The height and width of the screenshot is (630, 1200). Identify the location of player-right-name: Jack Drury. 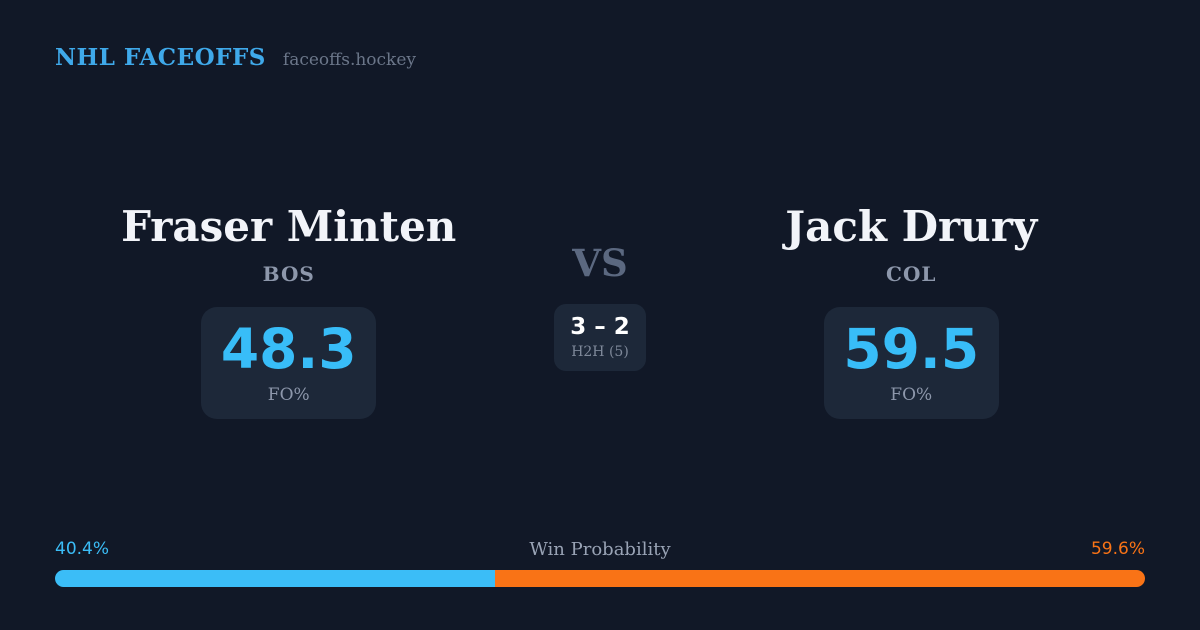
(911, 226).